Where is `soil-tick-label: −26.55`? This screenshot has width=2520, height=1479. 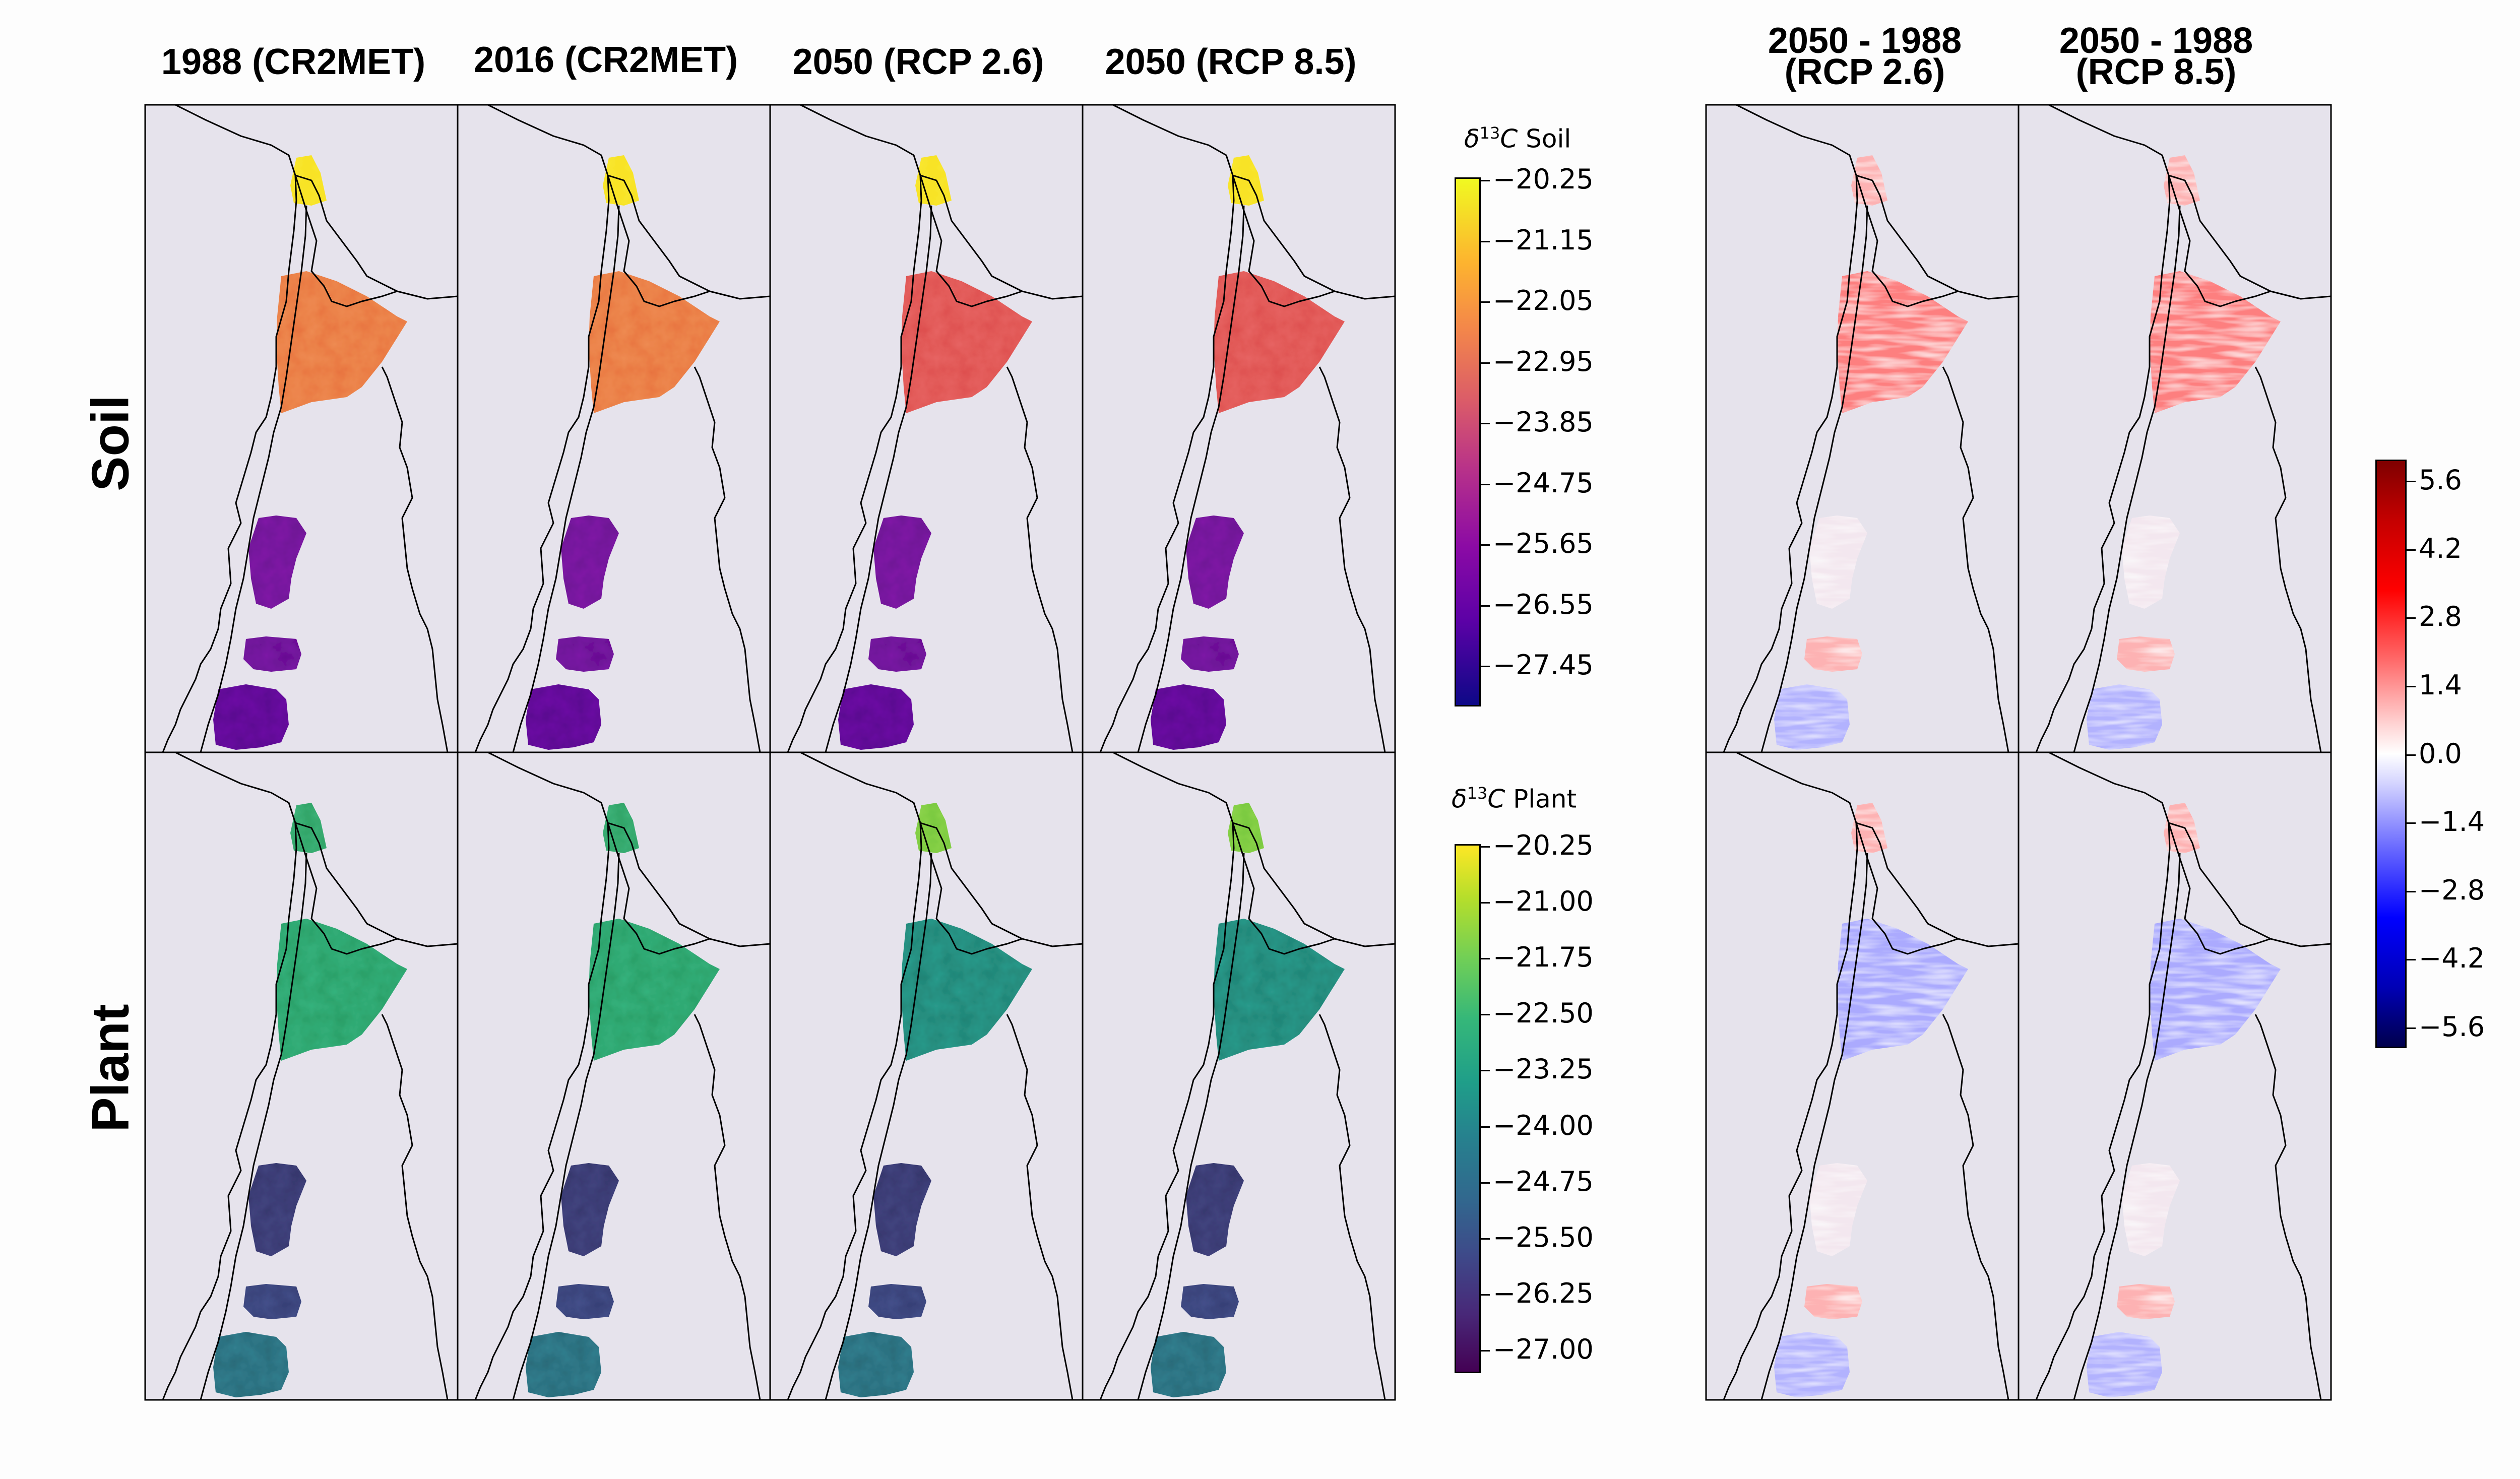
soil-tick-label: −26.55 is located at coordinates (1543, 604).